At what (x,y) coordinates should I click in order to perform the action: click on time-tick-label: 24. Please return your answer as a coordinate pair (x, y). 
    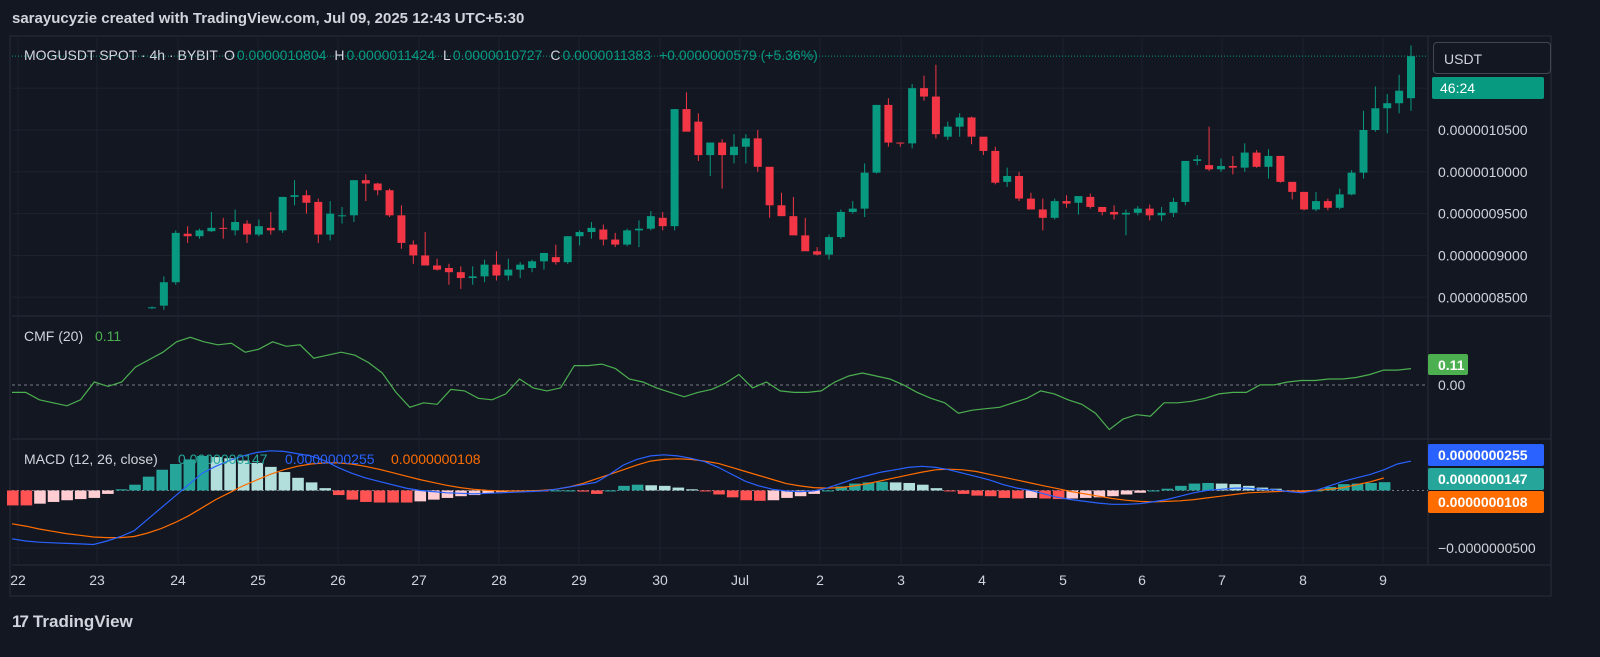
    Looking at the image, I should click on (178, 580).